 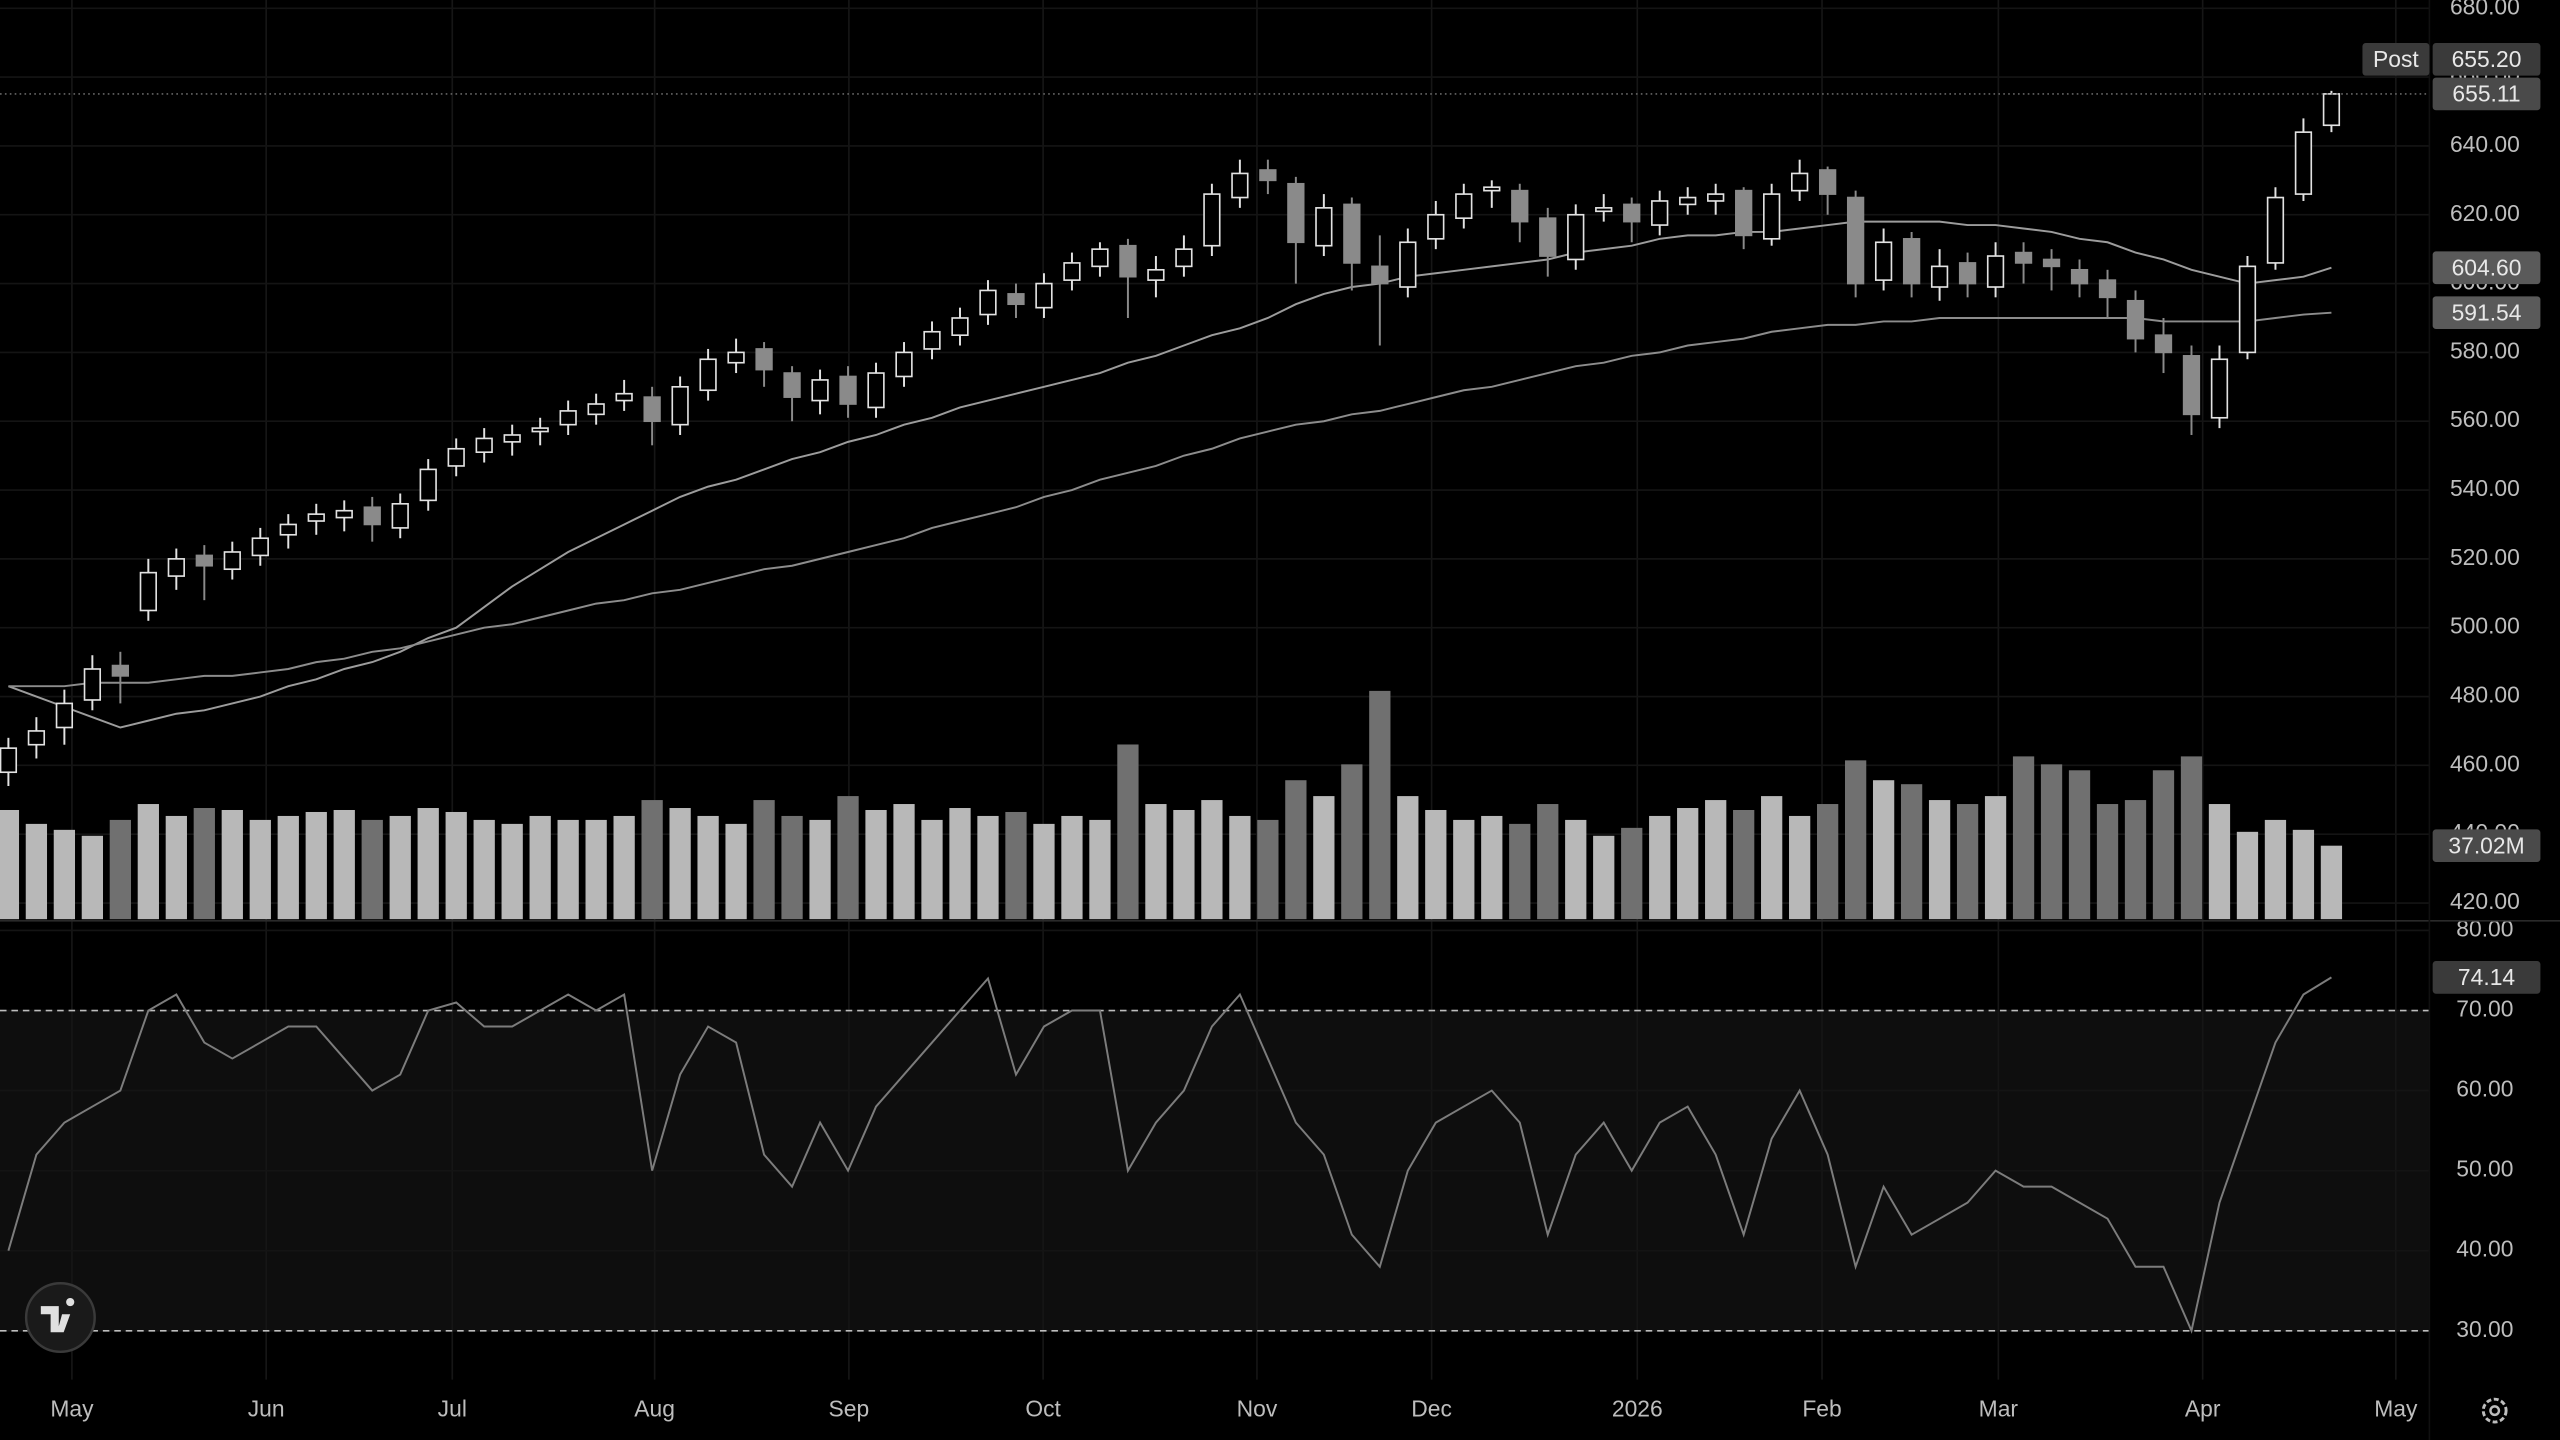 I want to click on volume-last-value: 37.02M, so click(x=2486, y=845).